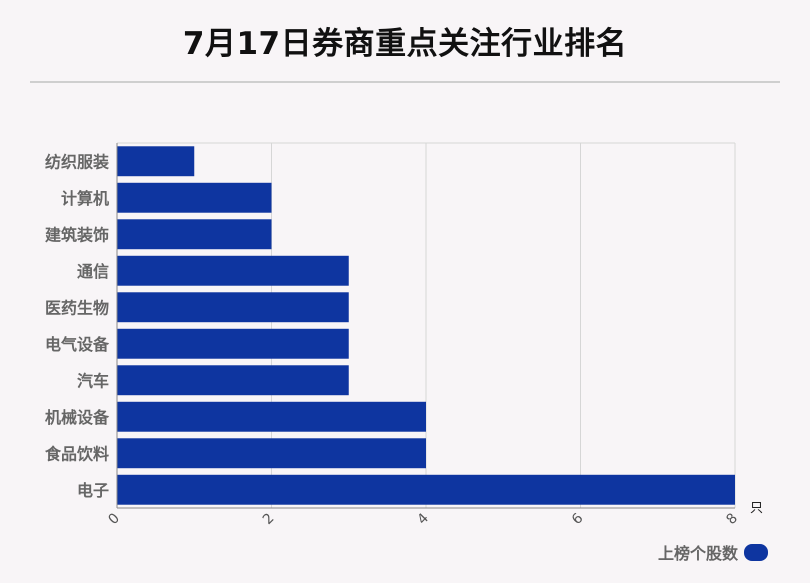 The height and width of the screenshot is (583, 810). What do you see at coordinates (85, 198) in the screenshot?
I see `category-label: 计算机` at bounding box center [85, 198].